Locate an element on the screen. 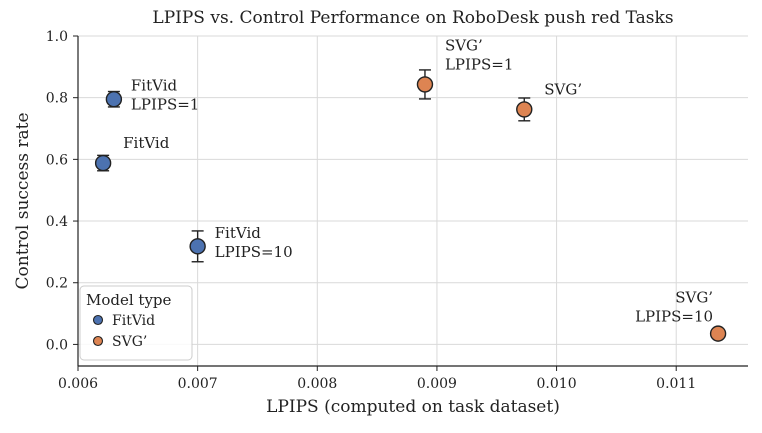 The image size is (762, 433). y-tick-label: 0.6 is located at coordinates (57, 160).